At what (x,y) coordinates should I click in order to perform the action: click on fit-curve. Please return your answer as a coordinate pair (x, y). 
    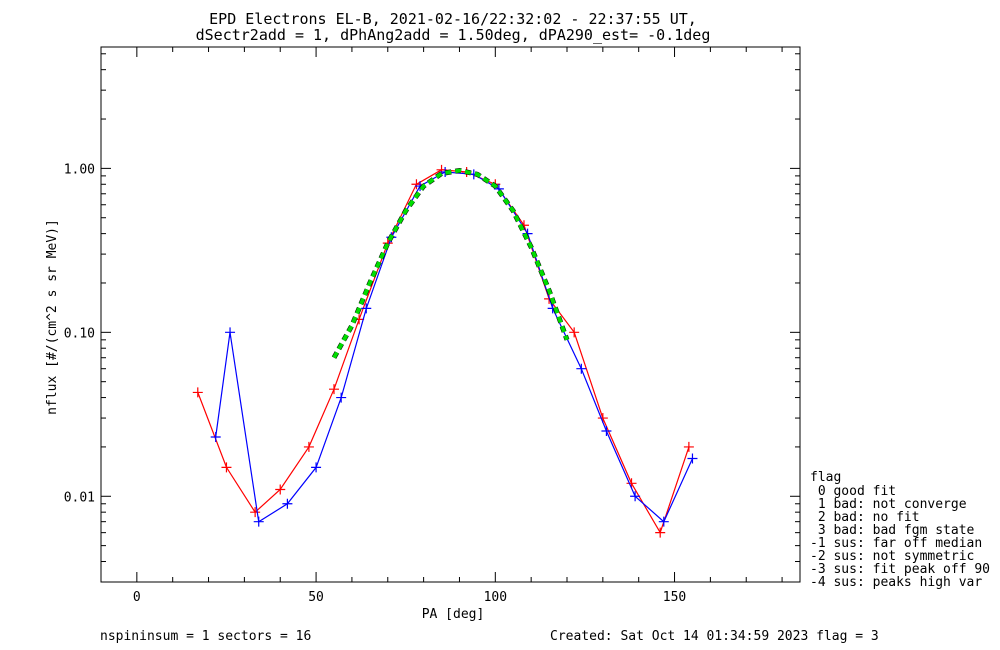
    Looking at the image, I should click on (450, 263).